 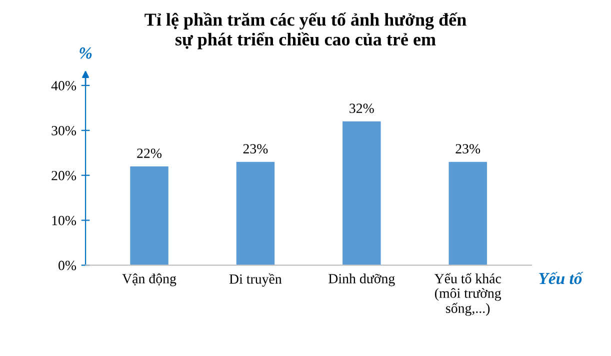 What do you see at coordinates (362, 109) in the screenshot?
I see `data-label: 32%` at bounding box center [362, 109].